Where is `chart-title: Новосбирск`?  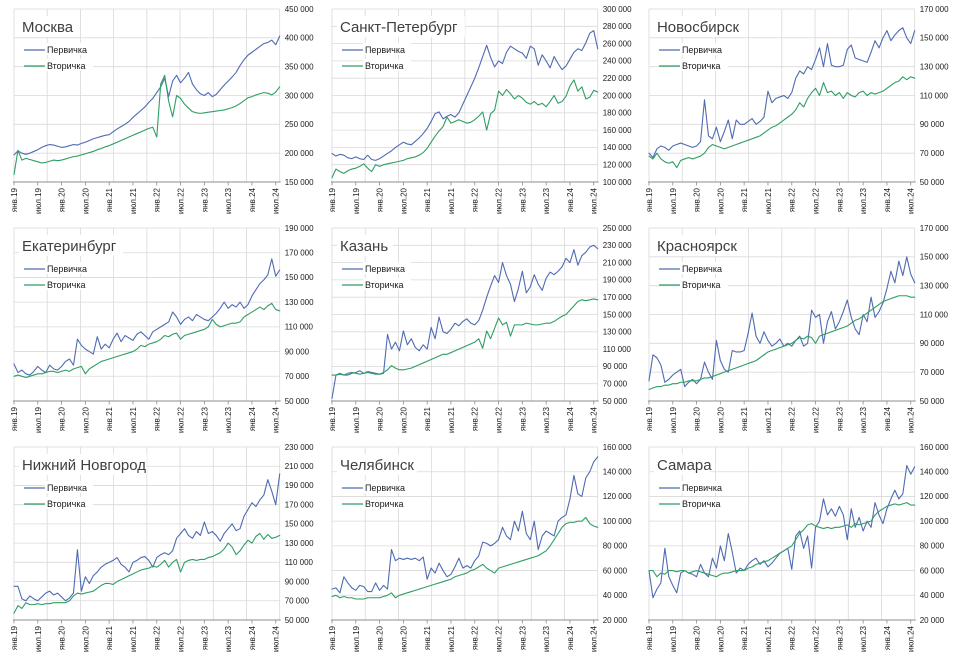
chart-title: Новосбирск is located at coordinates (698, 27).